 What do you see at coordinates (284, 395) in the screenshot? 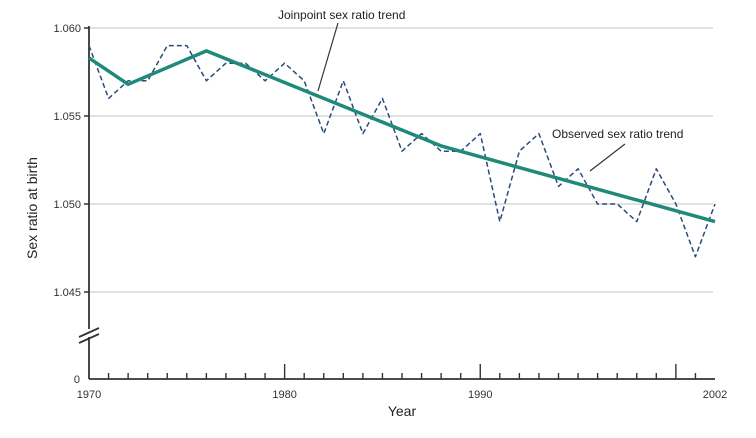
I see `x-tick-label: 1980` at bounding box center [284, 395].